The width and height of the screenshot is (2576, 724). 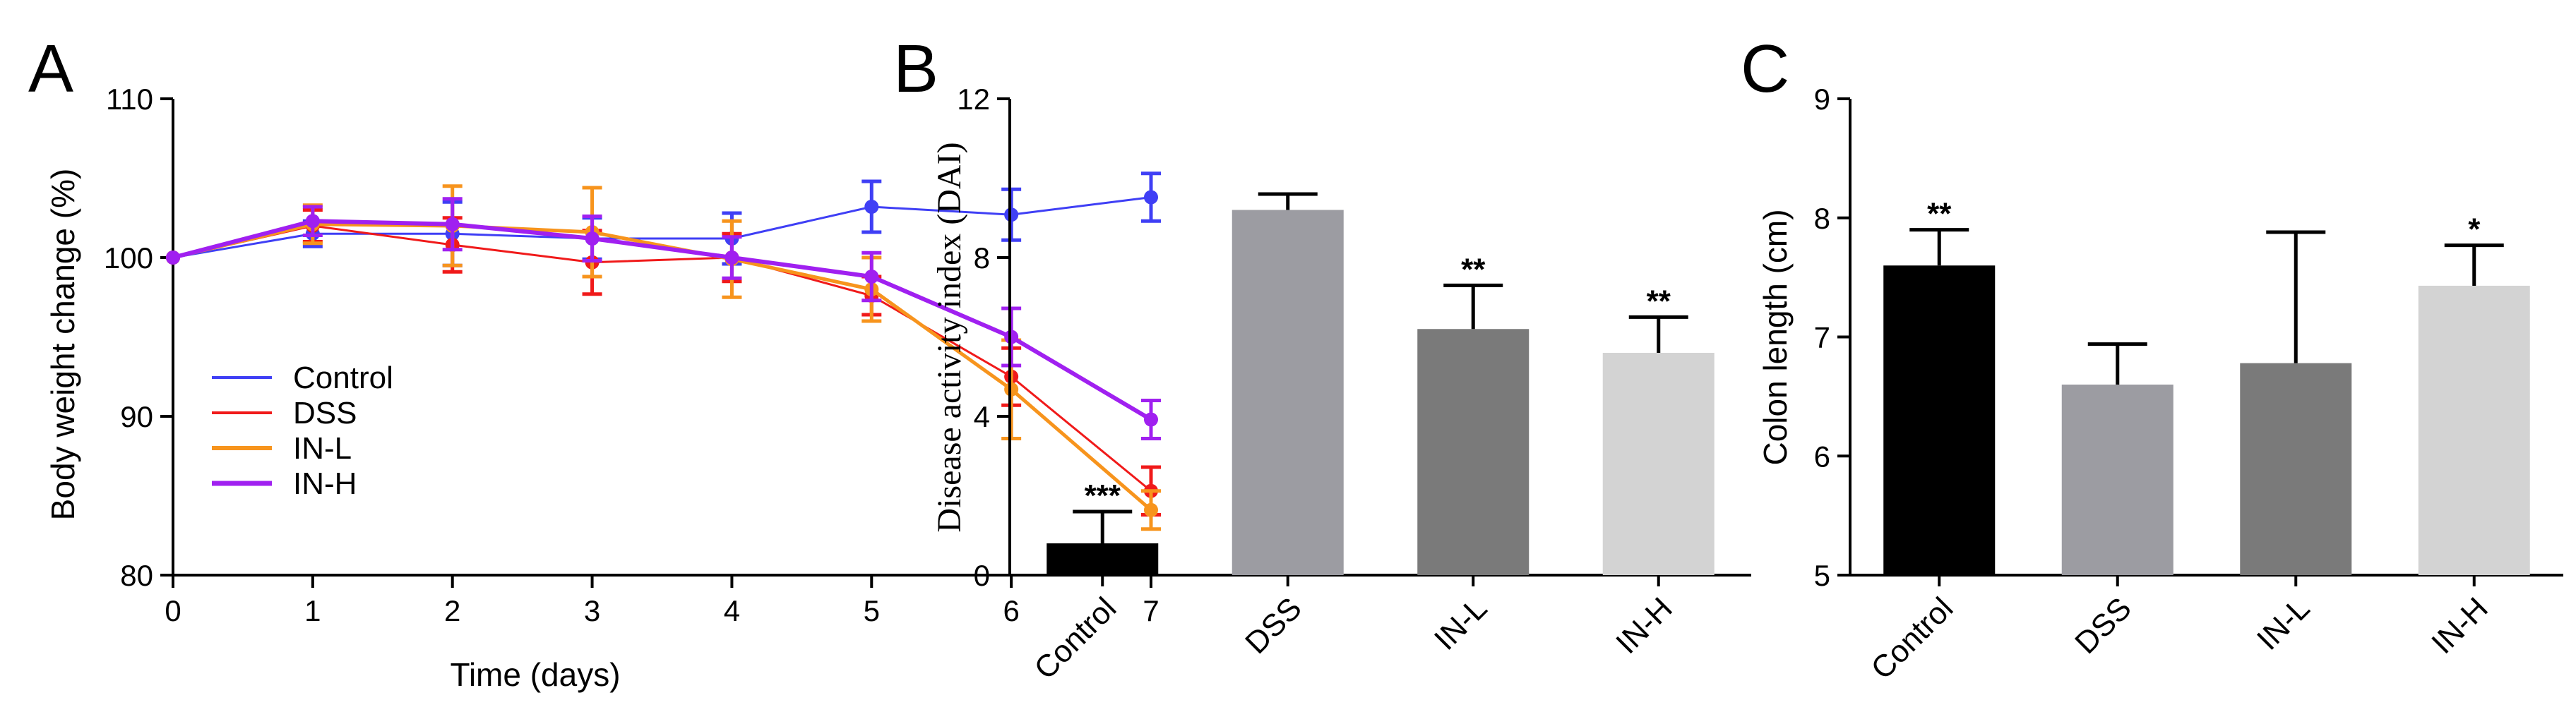 I want to click on panel-b-y-axis-title: Disease activity index (DAI), so click(x=949, y=337).